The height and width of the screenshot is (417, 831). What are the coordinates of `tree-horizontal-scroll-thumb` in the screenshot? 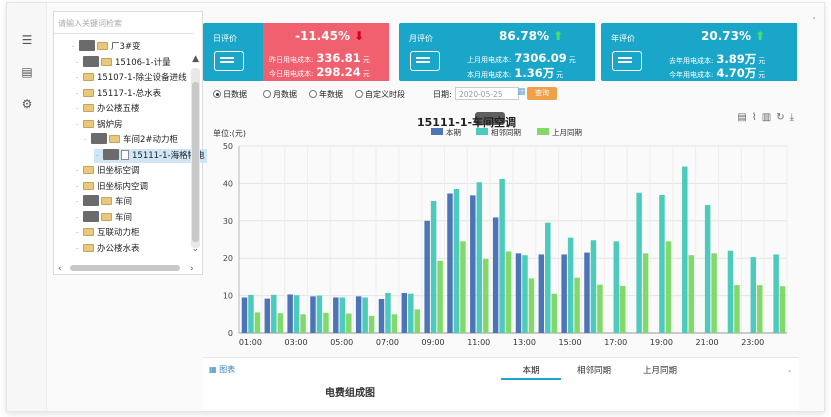 It's located at (125, 268).